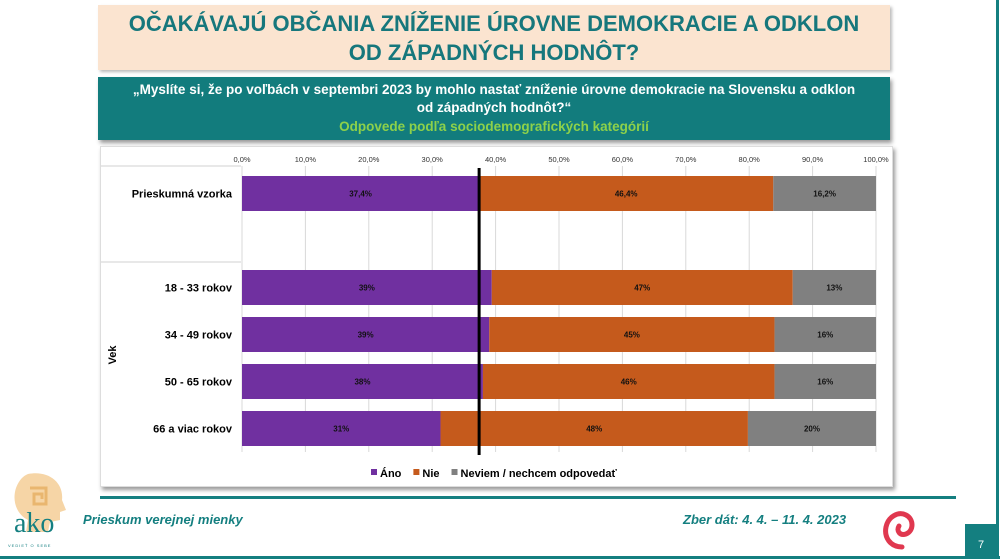  Describe the element at coordinates (496, 159) in the screenshot. I see `x-tick-label: 40,0%` at that location.